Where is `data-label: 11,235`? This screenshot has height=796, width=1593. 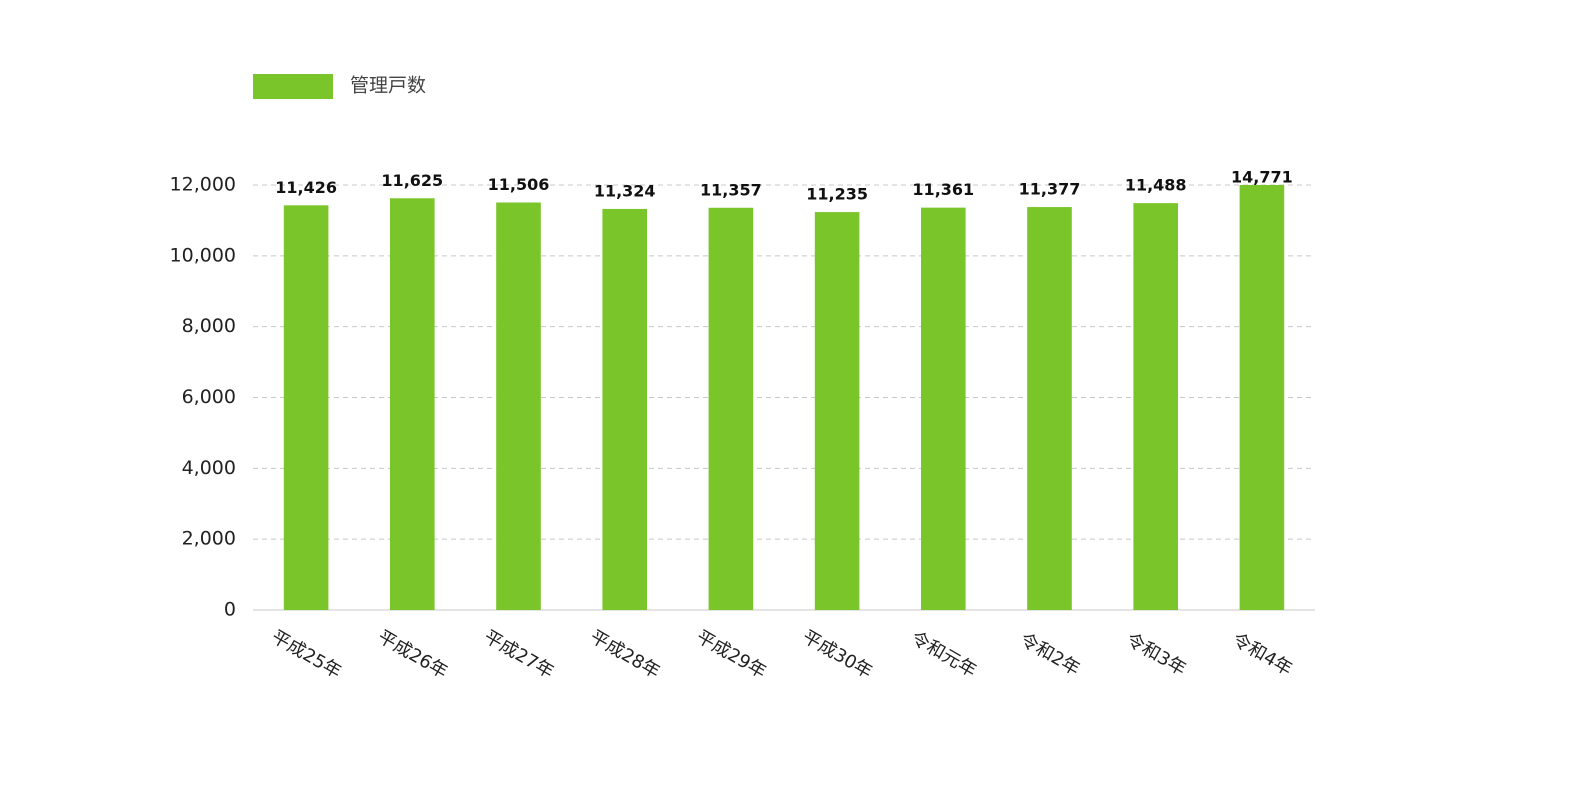
data-label: 11,235 is located at coordinates (837, 194).